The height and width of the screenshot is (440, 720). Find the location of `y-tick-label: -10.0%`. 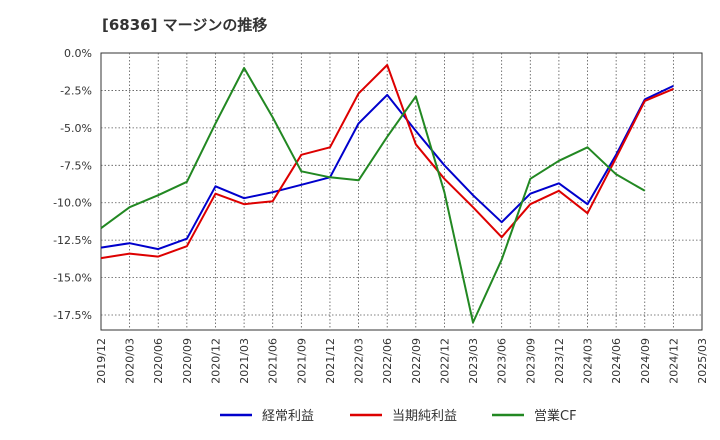

y-tick-label: -10.0% is located at coordinates (72, 203).